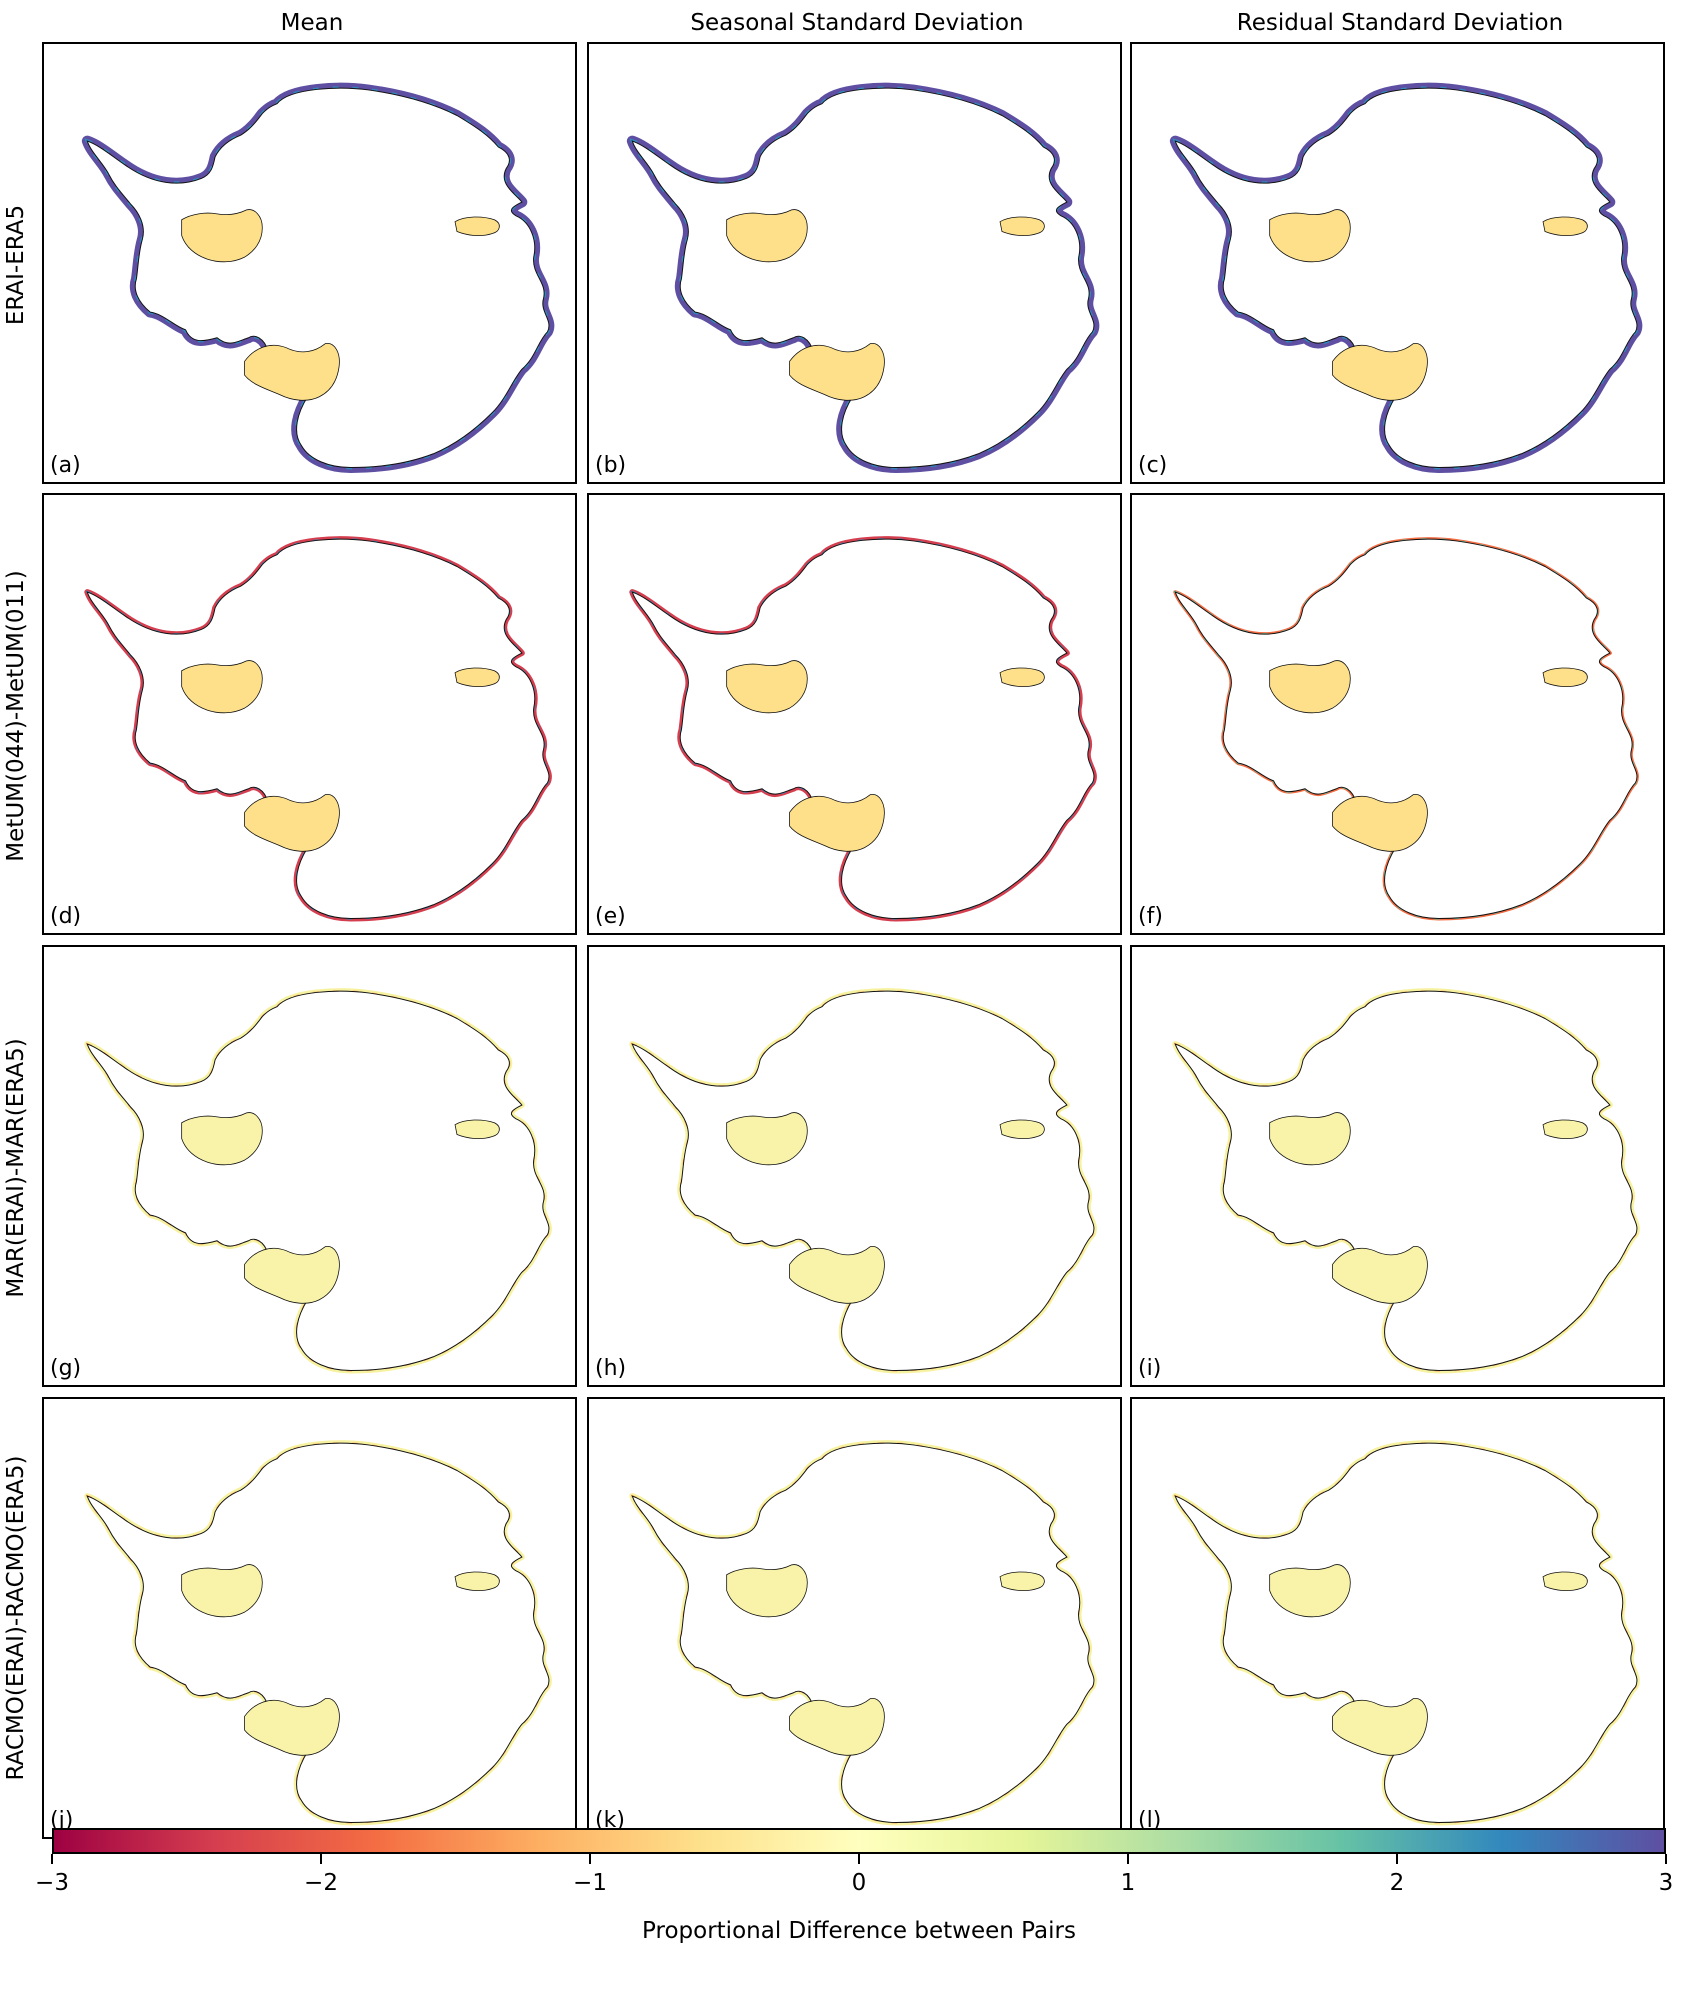  I want to click on panel-label: (g), so click(66, 1368).